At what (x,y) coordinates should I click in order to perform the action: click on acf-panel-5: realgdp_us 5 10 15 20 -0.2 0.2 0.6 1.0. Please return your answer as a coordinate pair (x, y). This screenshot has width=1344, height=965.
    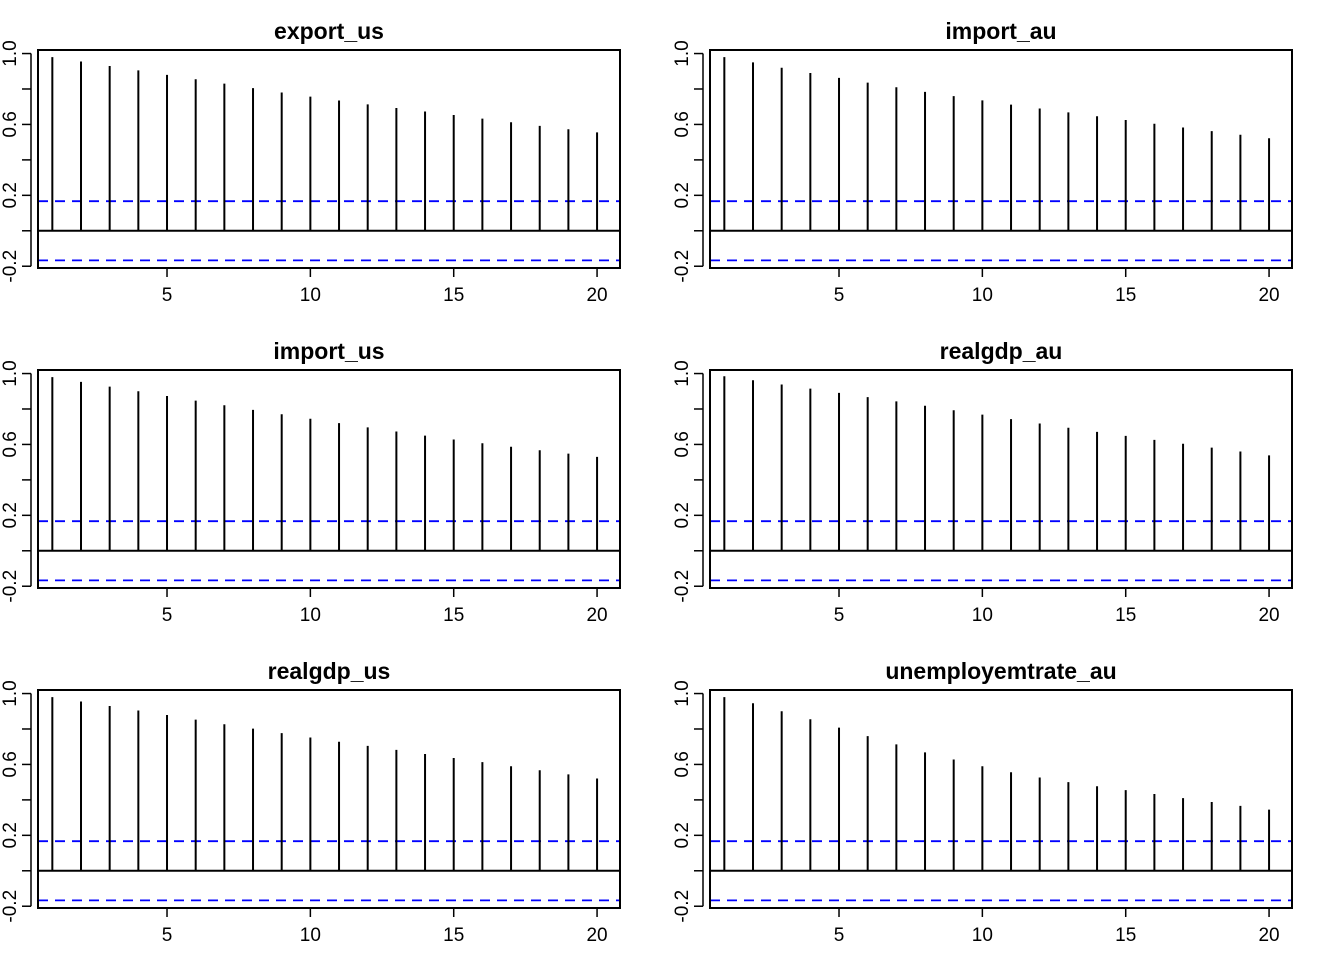
    Looking at the image, I should click on (310, 802).